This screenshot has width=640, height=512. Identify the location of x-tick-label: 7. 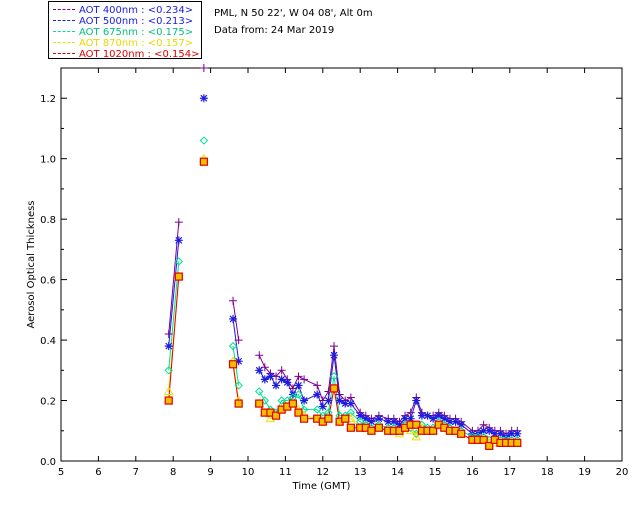
(136, 472).